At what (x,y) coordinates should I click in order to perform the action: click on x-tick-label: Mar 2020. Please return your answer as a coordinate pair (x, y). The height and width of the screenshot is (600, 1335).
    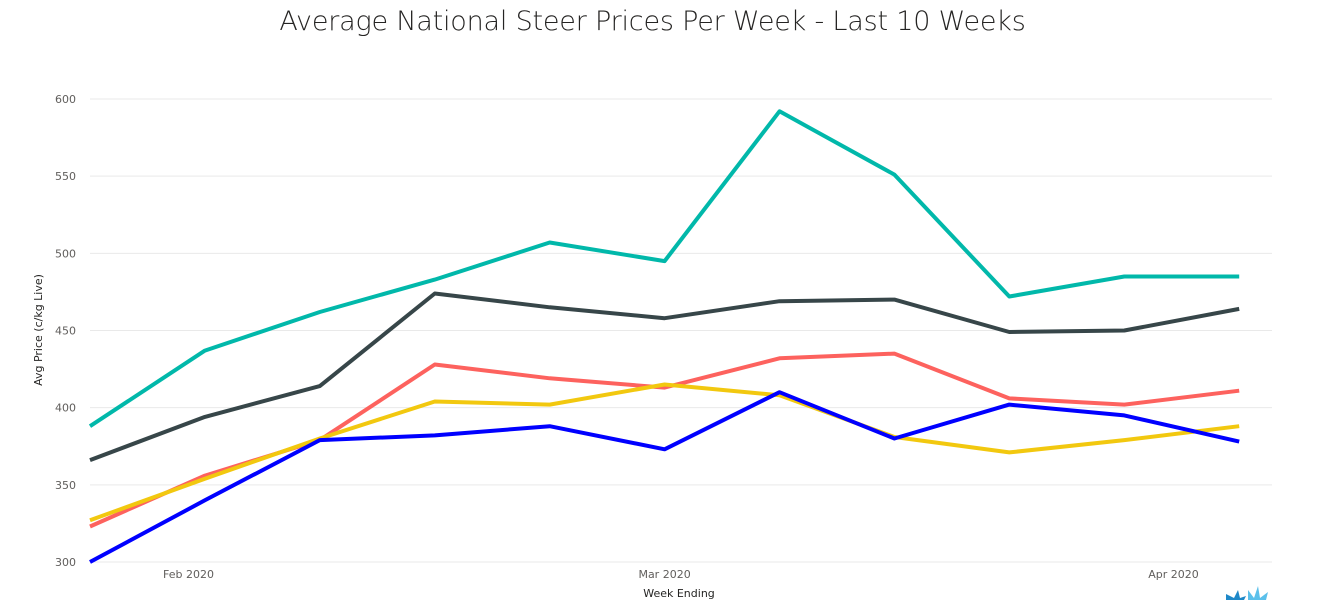
    Looking at the image, I should click on (664, 574).